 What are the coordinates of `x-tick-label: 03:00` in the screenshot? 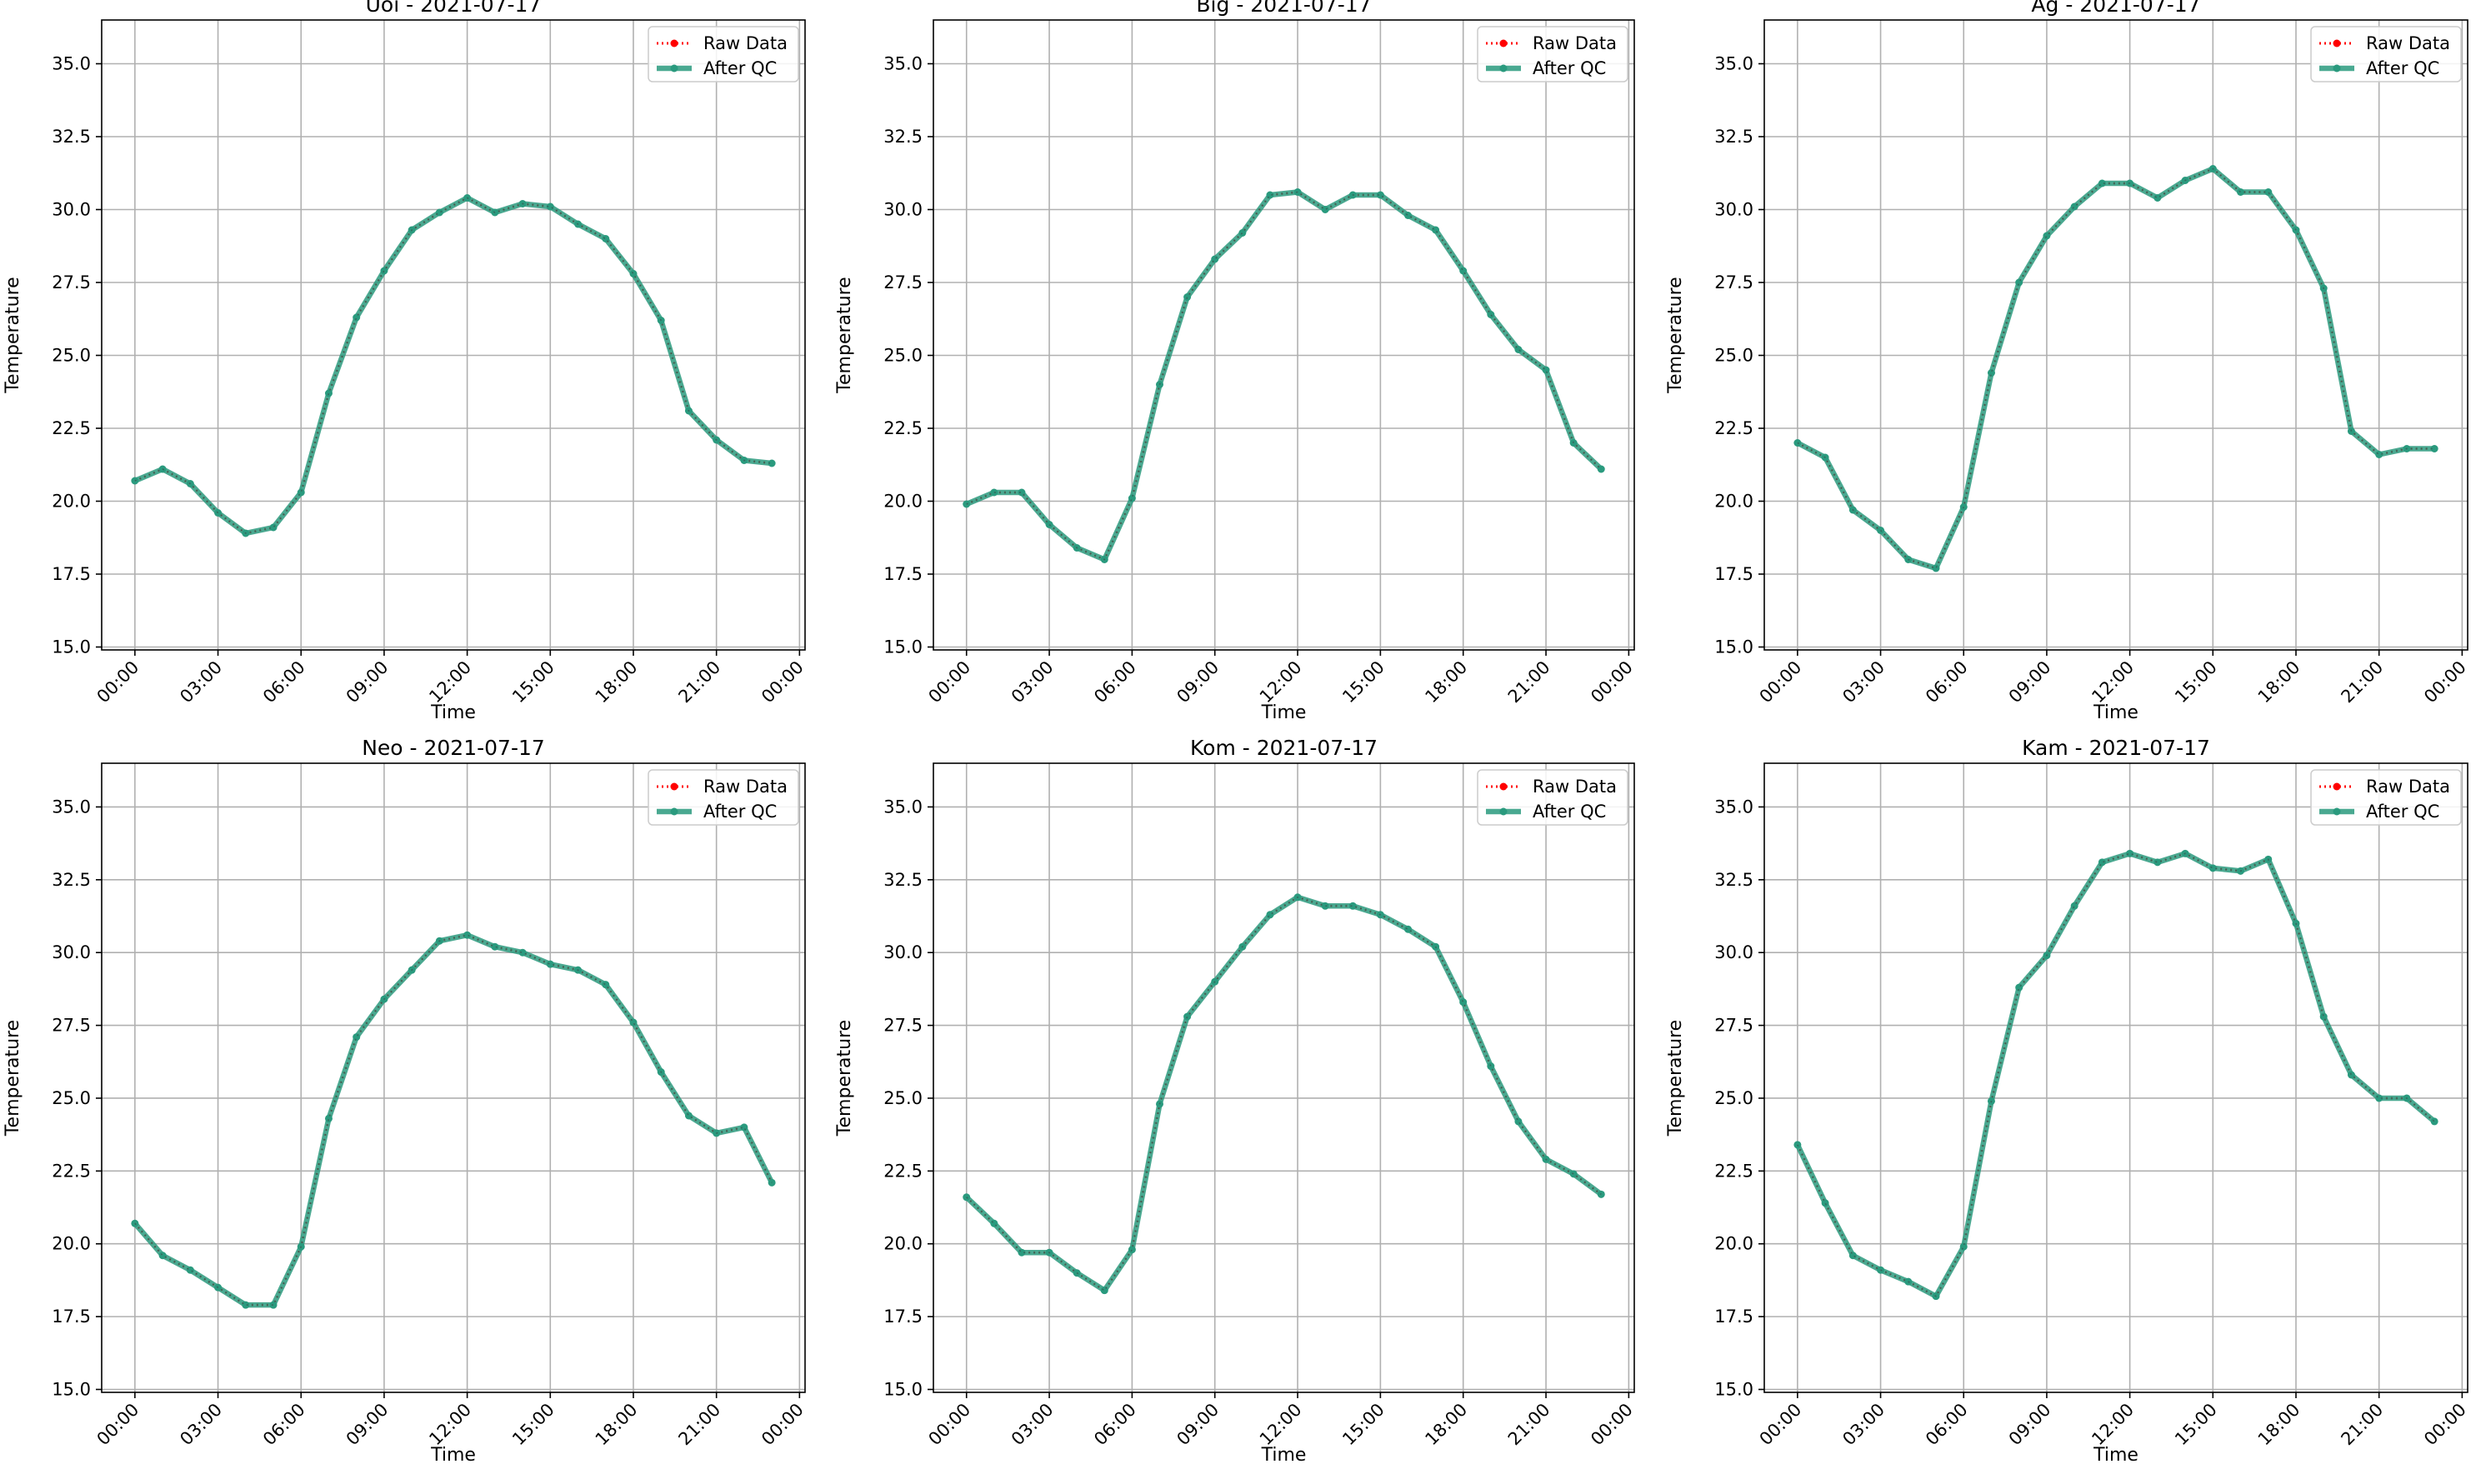 It's located at (1863, 1425).